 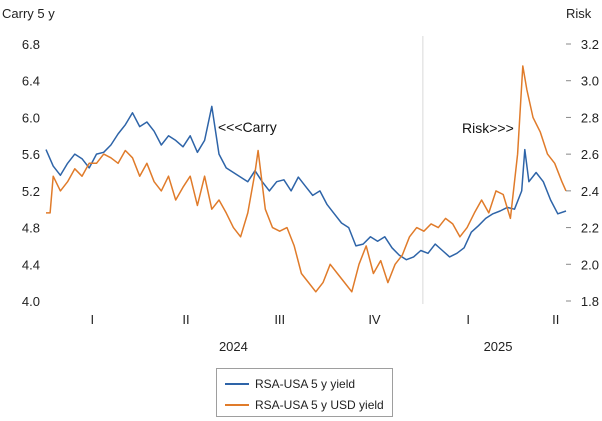 I want to click on left-tick-label: 6.8, so click(x=31, y=44).